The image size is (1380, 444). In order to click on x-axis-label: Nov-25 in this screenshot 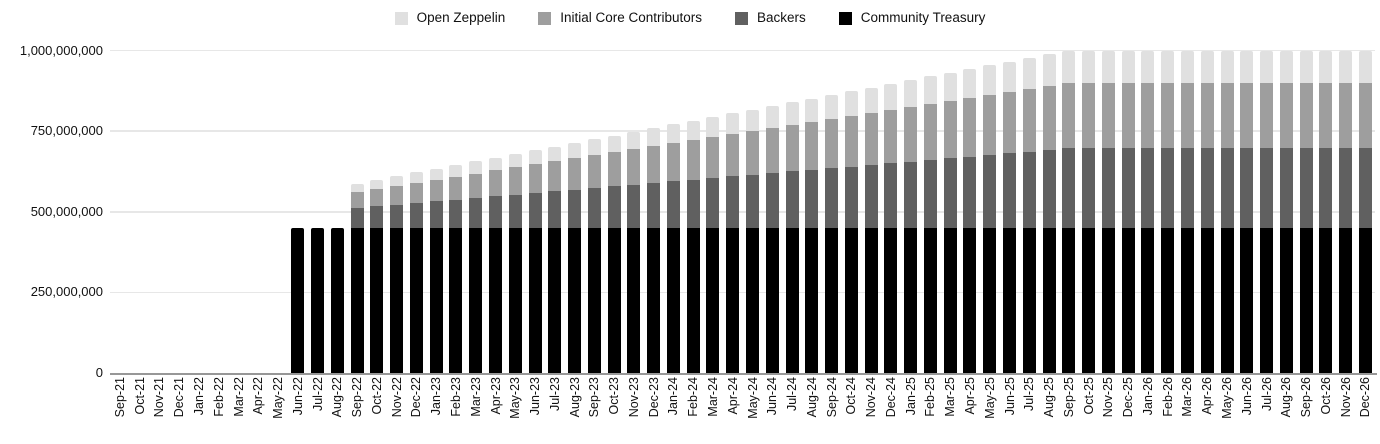, I will do `click(1108, 397)`.